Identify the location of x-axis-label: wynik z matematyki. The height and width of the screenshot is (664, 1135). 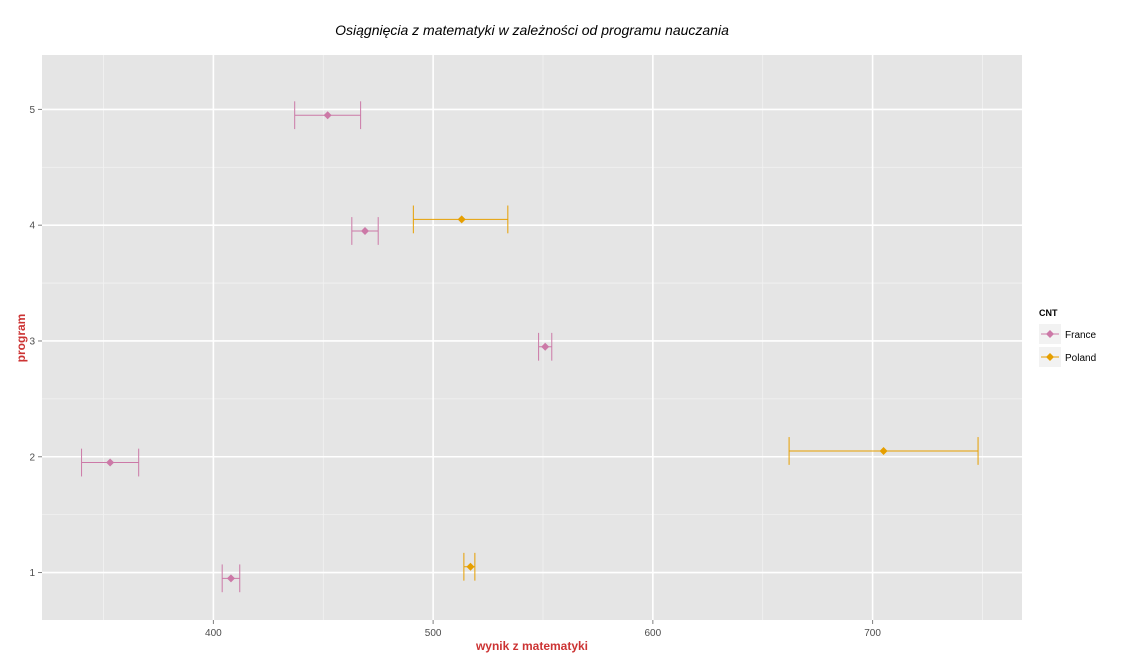
(531, 646).